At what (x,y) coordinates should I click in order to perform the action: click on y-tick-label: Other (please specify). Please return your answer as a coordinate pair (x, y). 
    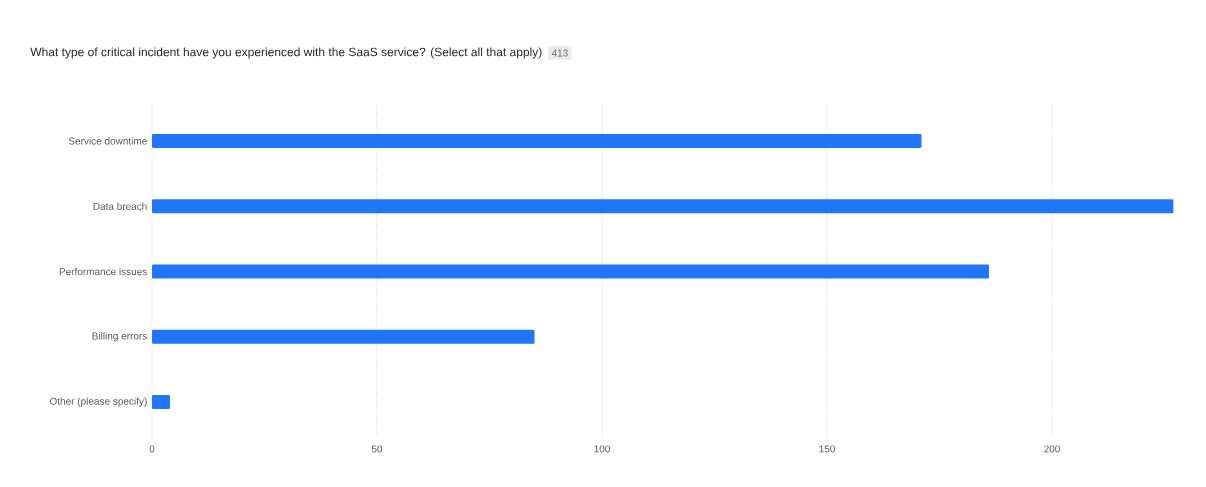
    Looking at the image, I should click on (98, 402).